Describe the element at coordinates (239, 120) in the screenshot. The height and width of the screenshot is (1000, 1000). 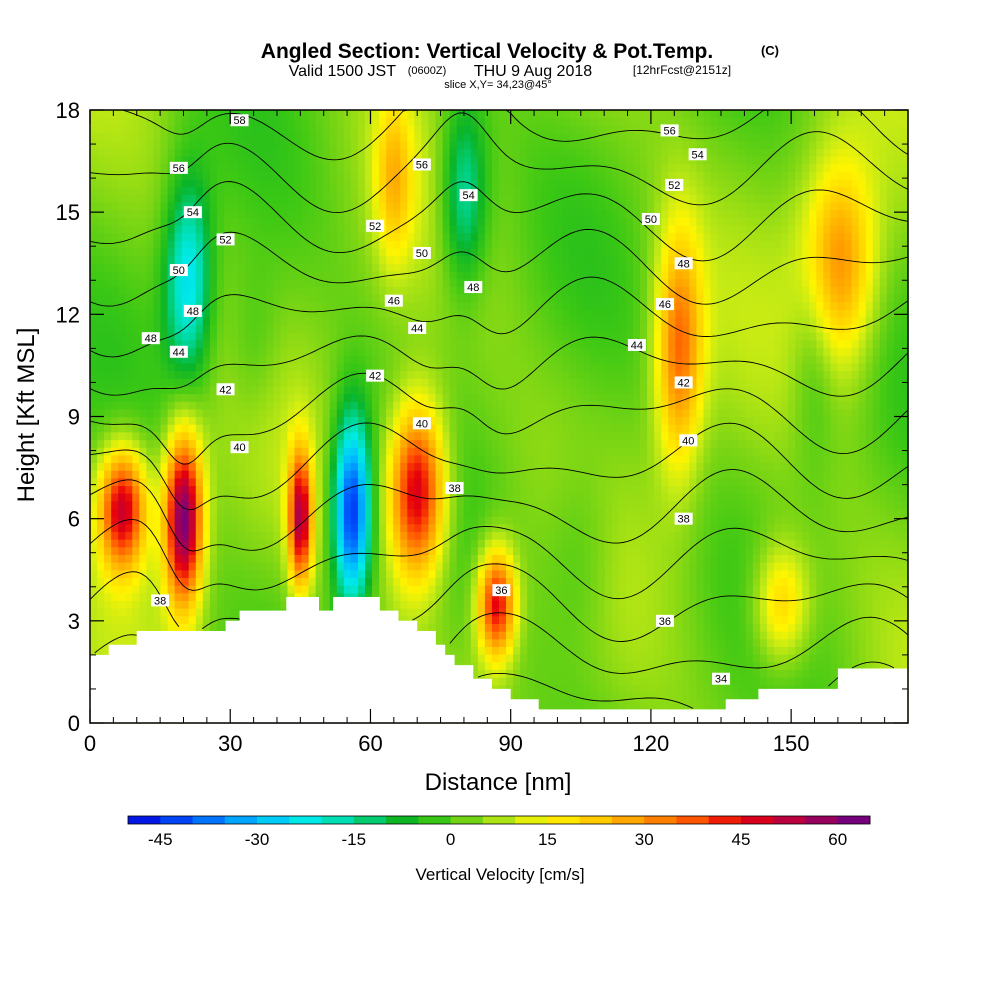
I see `contour-label: 58` at that location.